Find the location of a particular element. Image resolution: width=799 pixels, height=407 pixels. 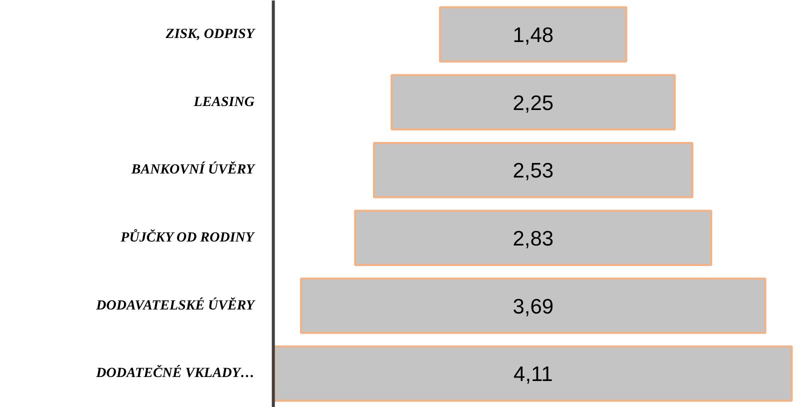

data-label: 2,53 is located at coordinates (533, 171).